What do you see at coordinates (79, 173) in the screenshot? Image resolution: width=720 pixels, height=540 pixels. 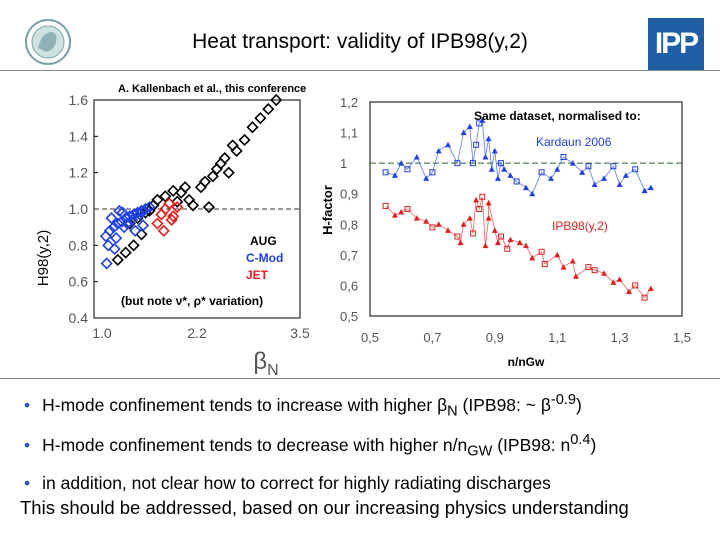 I see `y-tick-label: 1.2` at bounding box center [79, 173].